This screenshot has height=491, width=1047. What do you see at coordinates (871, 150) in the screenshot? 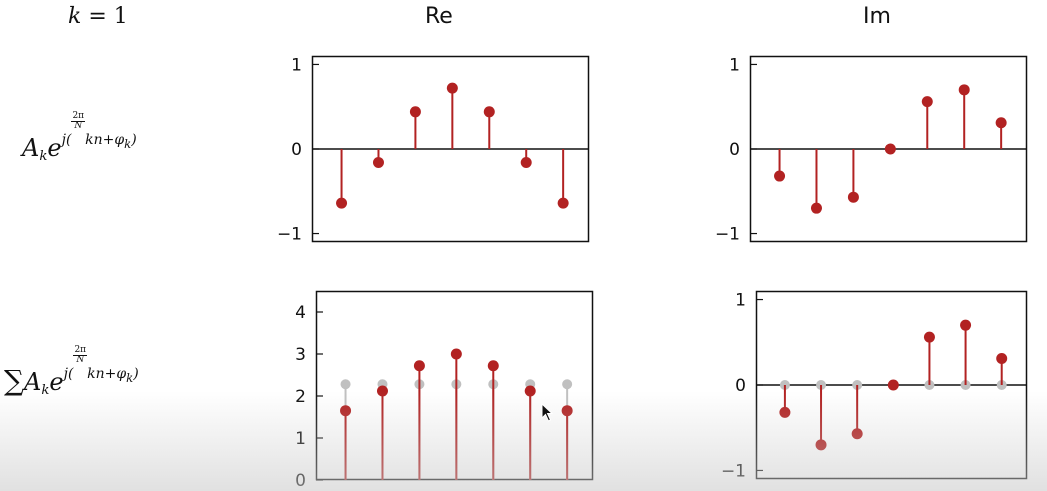
I see `chart-top-im: 1 0 −1` at bounding box center [871, 150].